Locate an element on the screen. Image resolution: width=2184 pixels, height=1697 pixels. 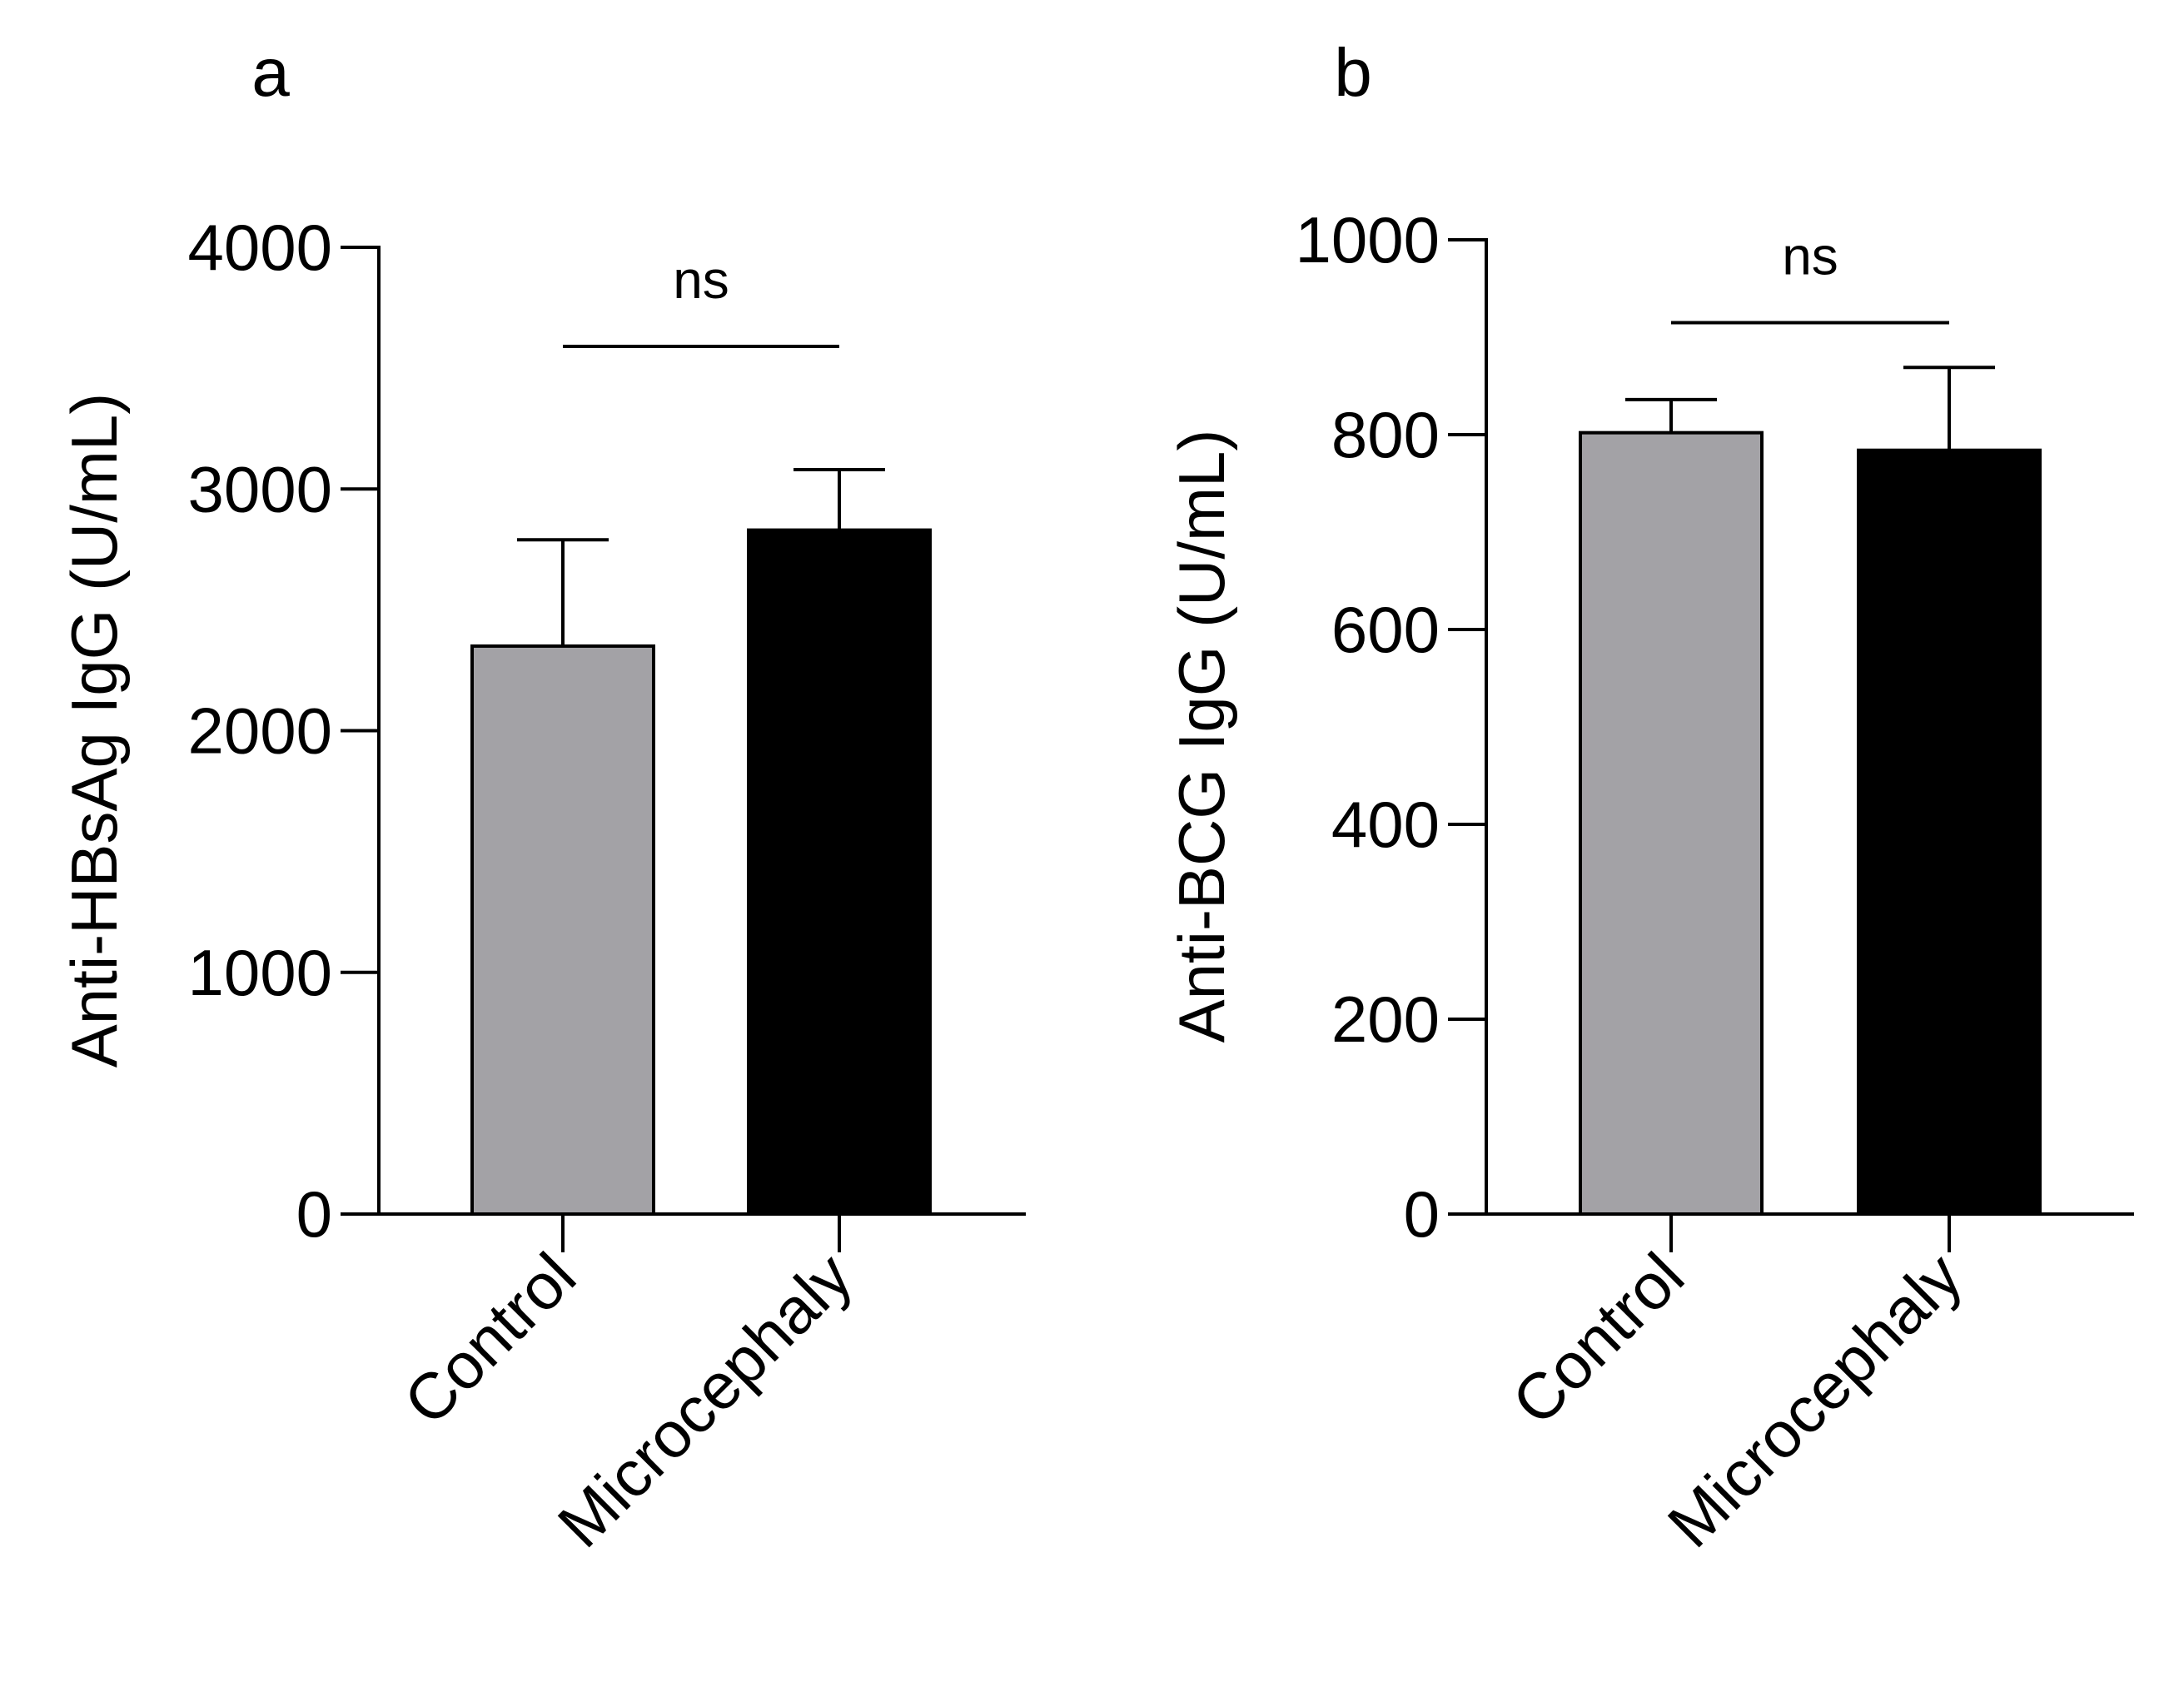
panel-label: b is located at coordinates (1353, 73).